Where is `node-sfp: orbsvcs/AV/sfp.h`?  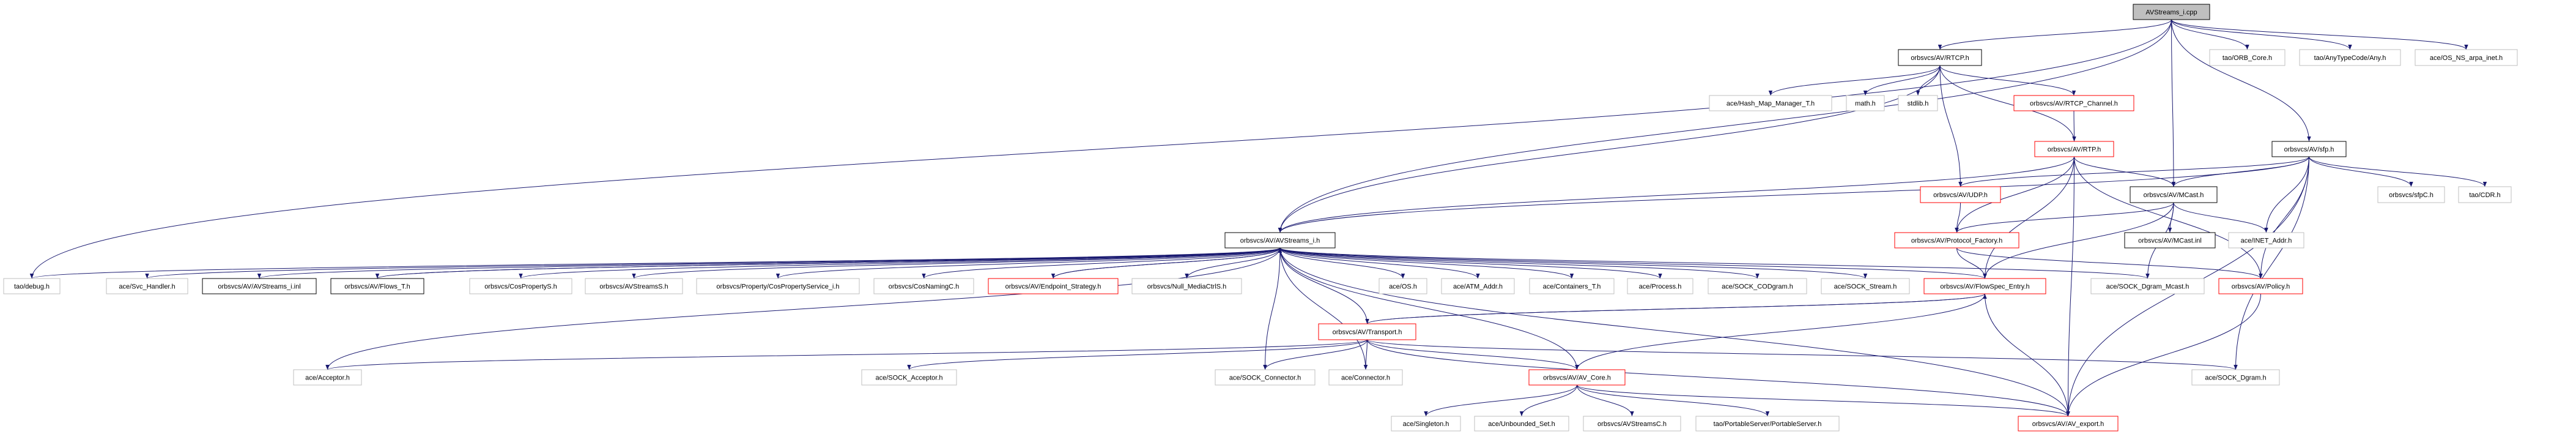
node-sfp: orbsvcs/AV/sfp.h is located at coordinates (2309, 149).